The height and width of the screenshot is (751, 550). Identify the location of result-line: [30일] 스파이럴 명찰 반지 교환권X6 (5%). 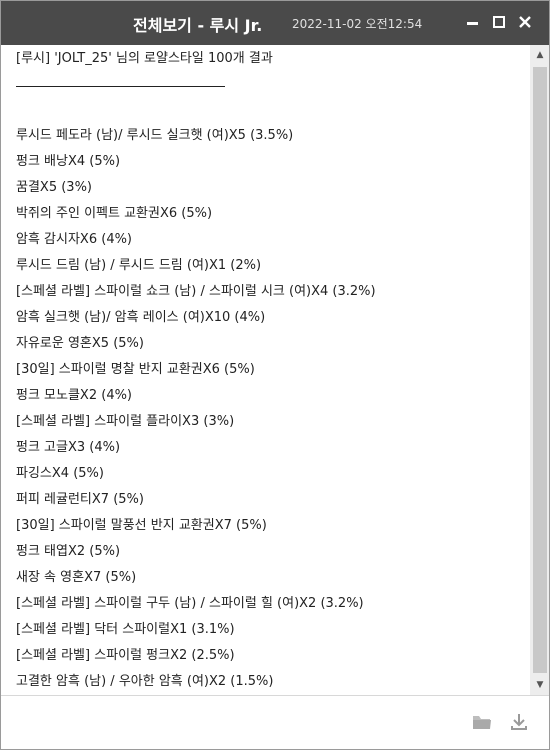
(135, 369).